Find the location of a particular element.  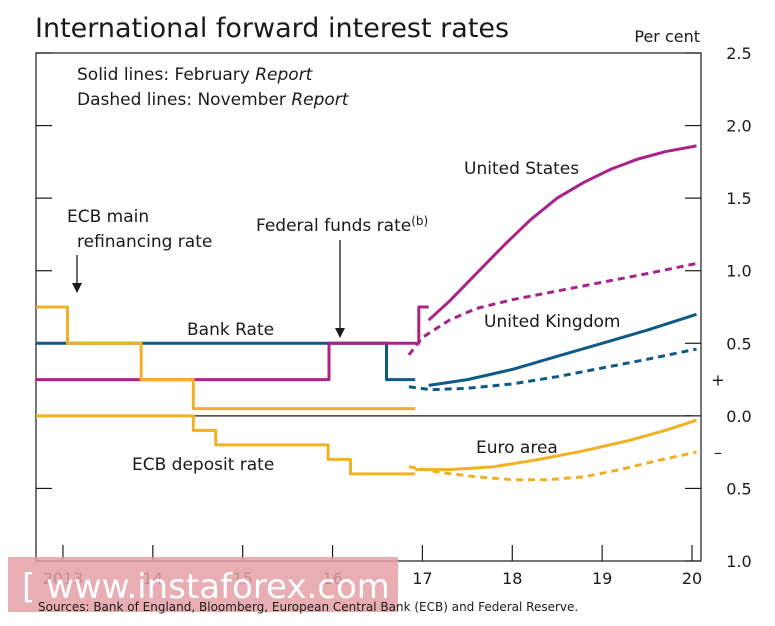

label-euro-area: Euro area is located at coordinates (517, 448).